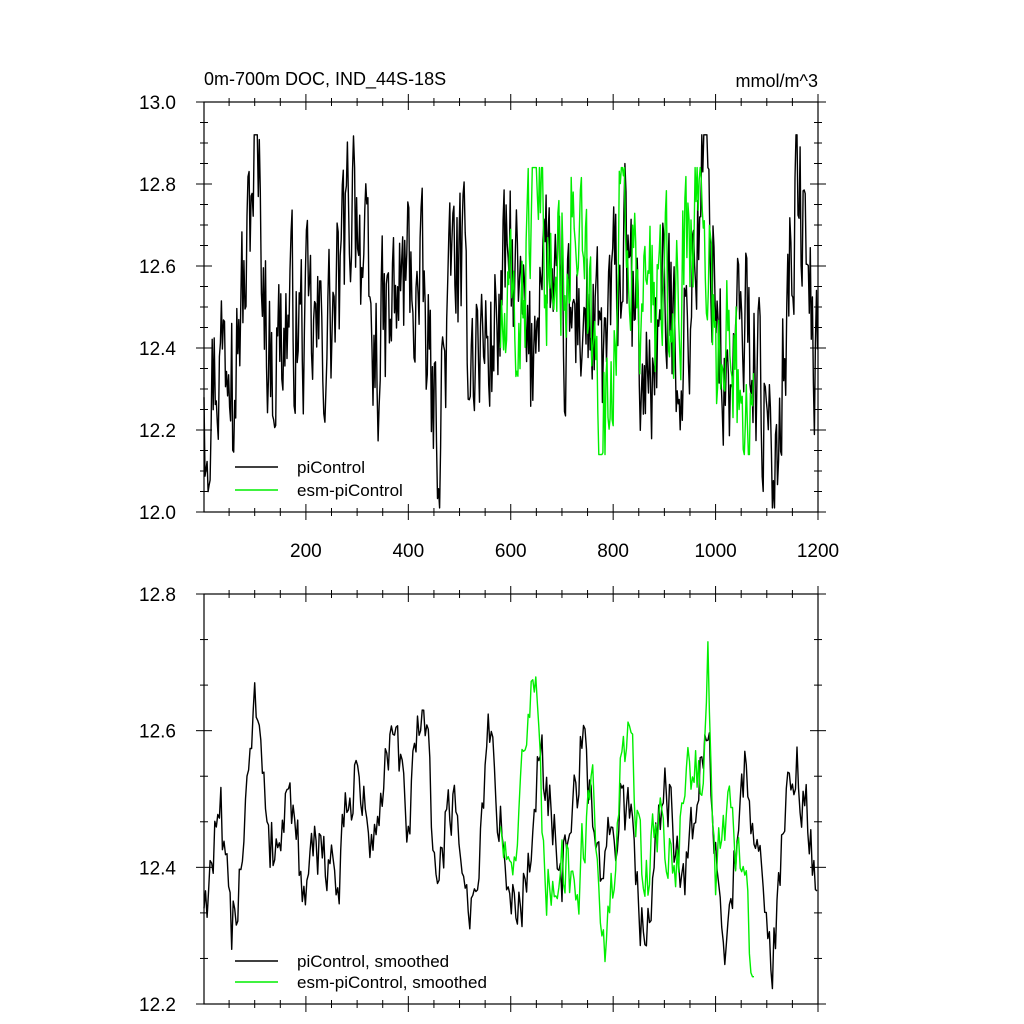  I want to click on top-x-tick-labels: 200 400 600 800 1000 1200, so click(564, 551).